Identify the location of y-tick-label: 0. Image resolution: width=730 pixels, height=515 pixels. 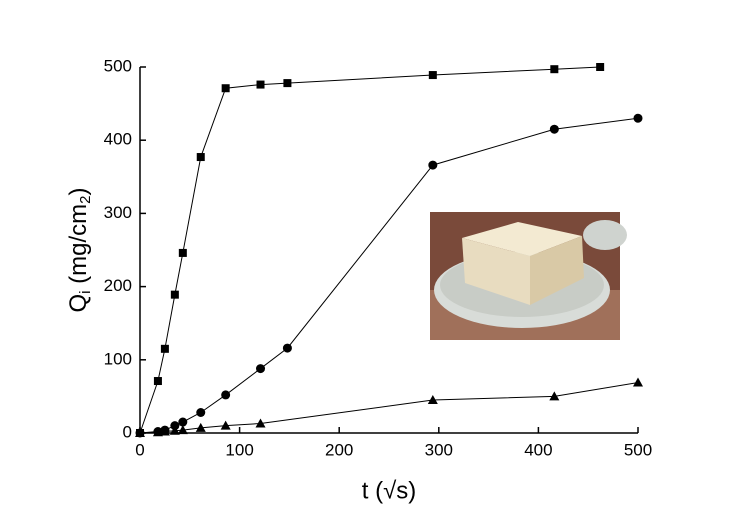
(127, 431).